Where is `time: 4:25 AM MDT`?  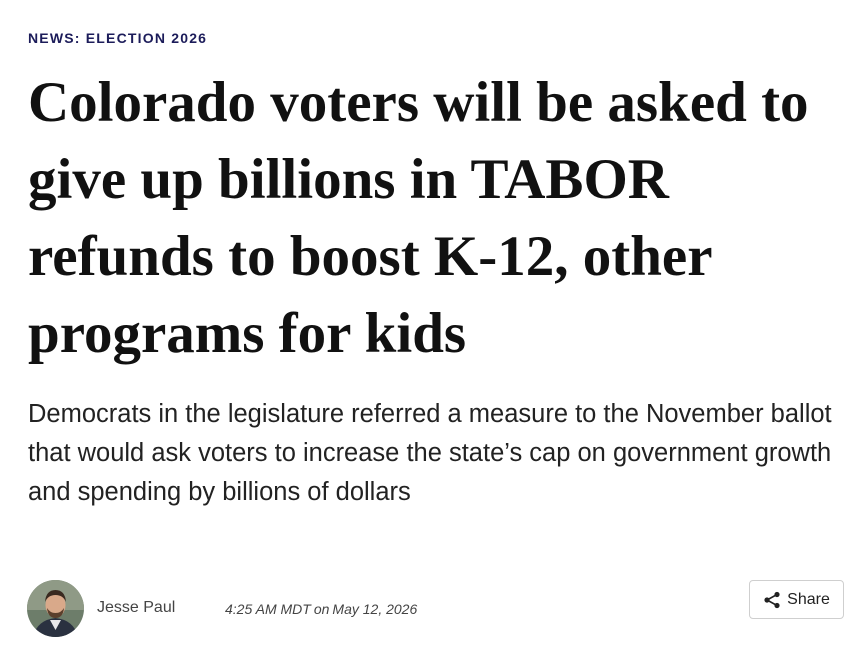
time: 4:25 AM MDT is located at coordinates (268, 609).